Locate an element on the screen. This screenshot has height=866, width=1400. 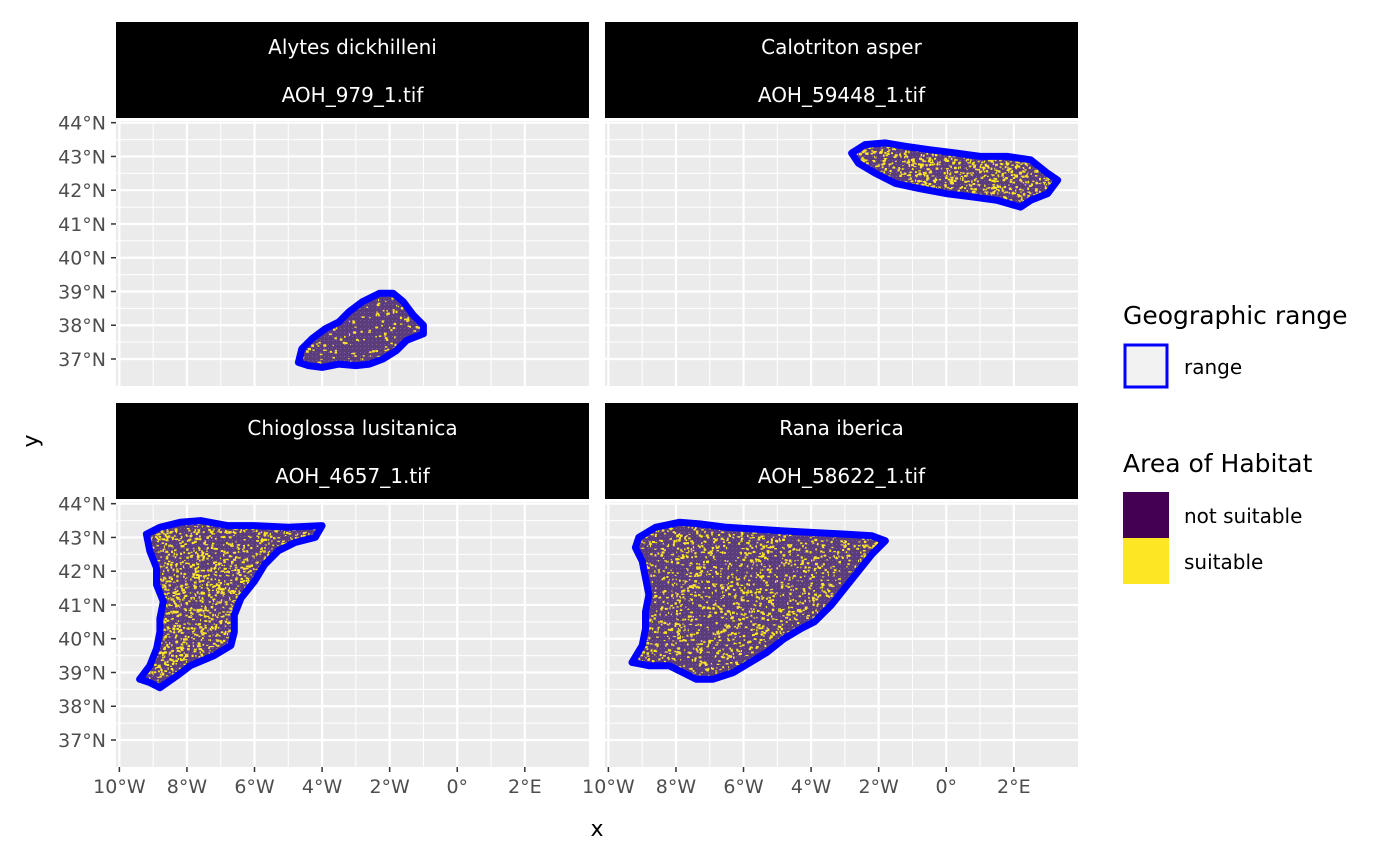
y-axis-title: y is located at coordinates (31, 440).